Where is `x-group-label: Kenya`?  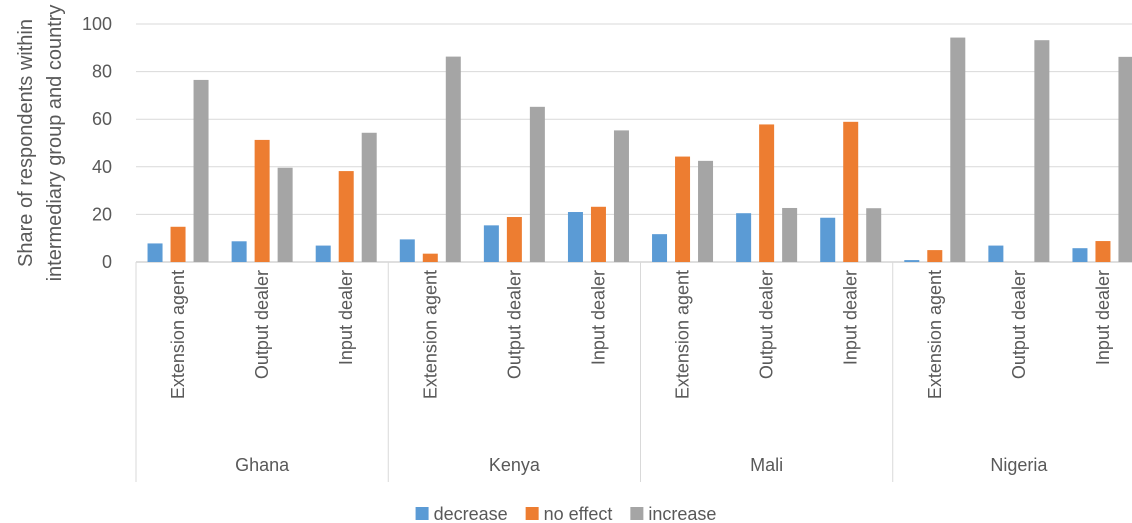 x-group-label: Kenya is located at coordinates (515, 465).